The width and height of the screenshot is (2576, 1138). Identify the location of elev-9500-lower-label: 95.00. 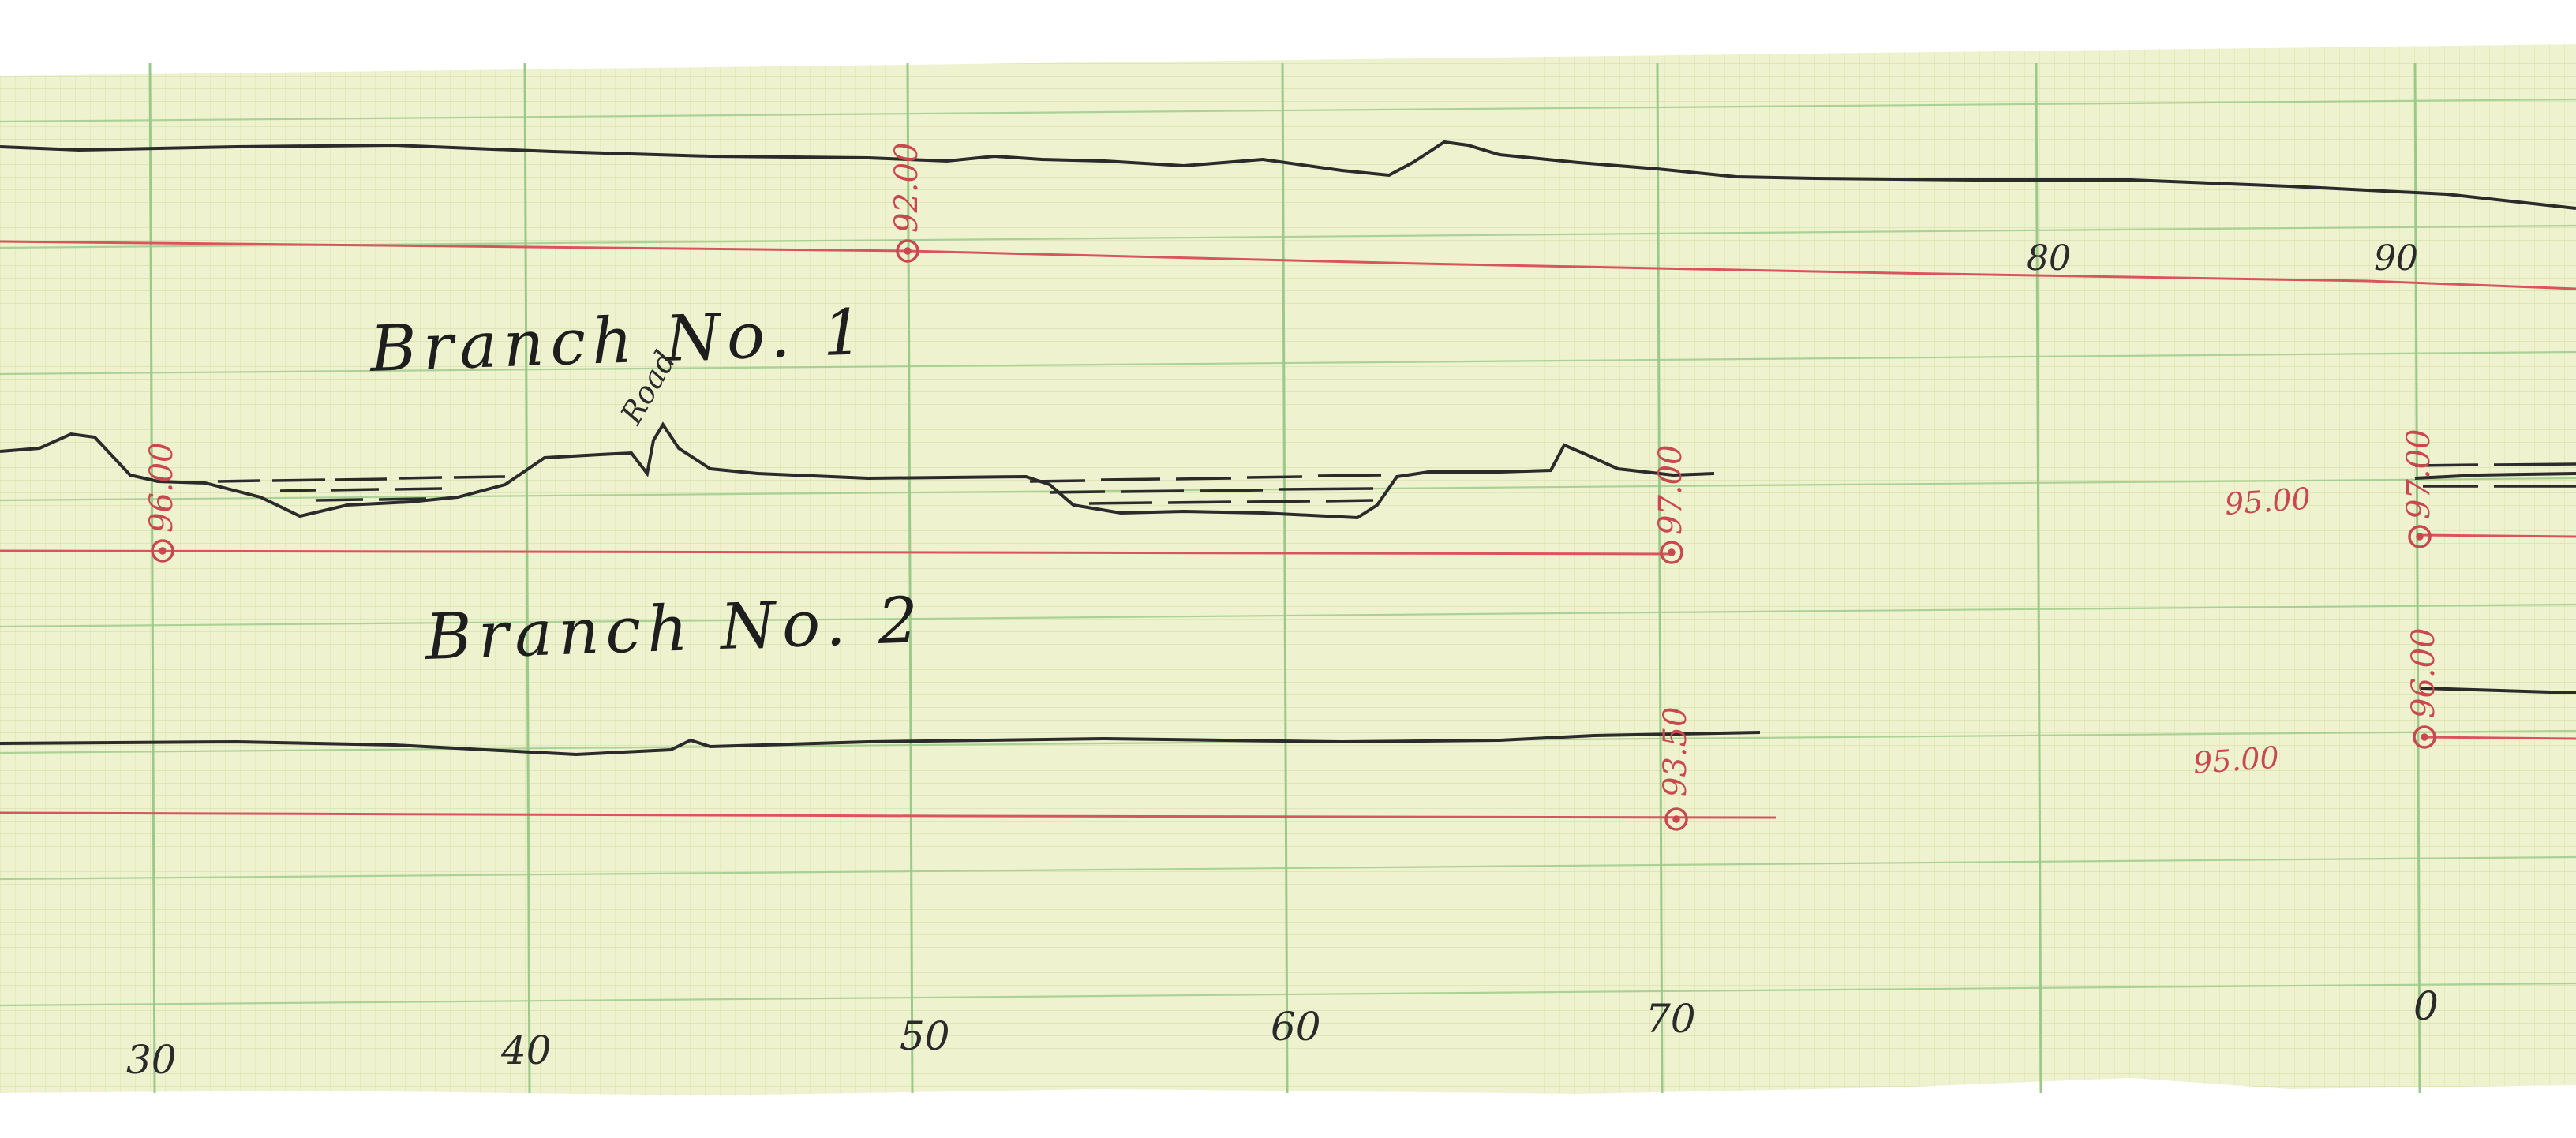
(2236, 759).